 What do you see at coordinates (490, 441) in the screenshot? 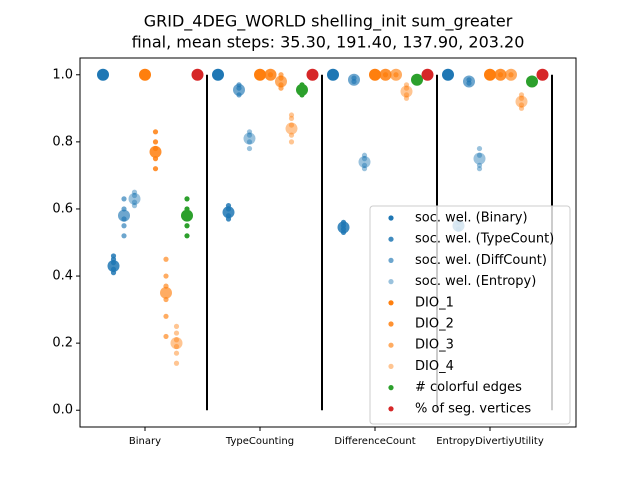
I see `x-tick-label: EntropyDivertiyUtility` at bounding box center [490, 441].